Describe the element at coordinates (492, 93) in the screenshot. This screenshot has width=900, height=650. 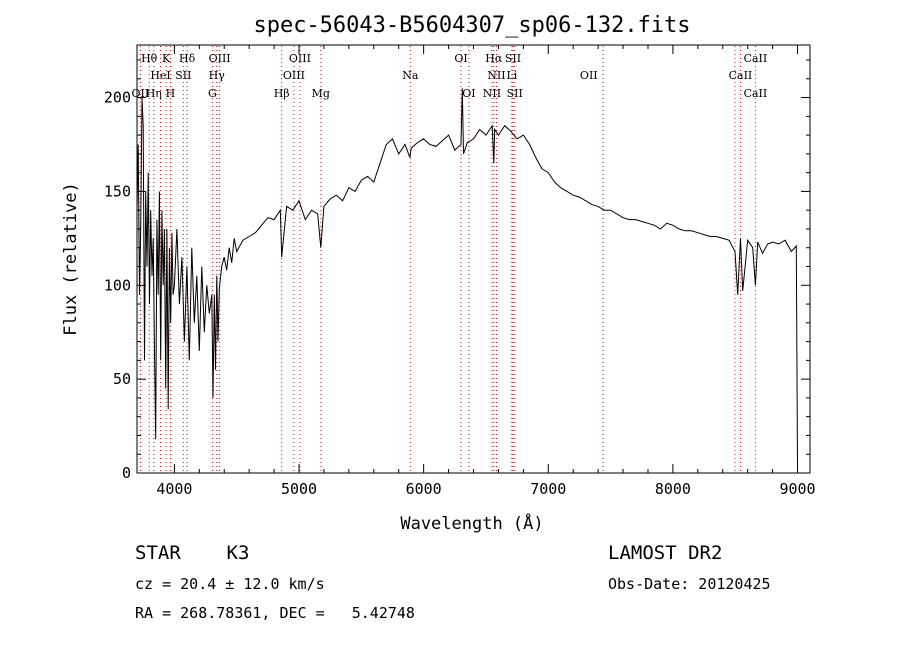
I see `line-label-25: NII` at that location.